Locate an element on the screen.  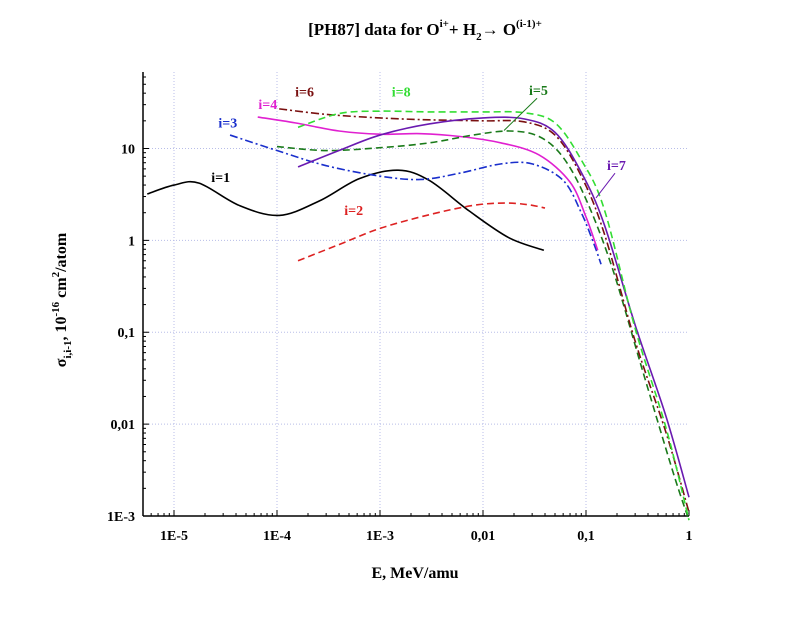
x-tick-label: 1E-4 is located at coordinates (277, 536).